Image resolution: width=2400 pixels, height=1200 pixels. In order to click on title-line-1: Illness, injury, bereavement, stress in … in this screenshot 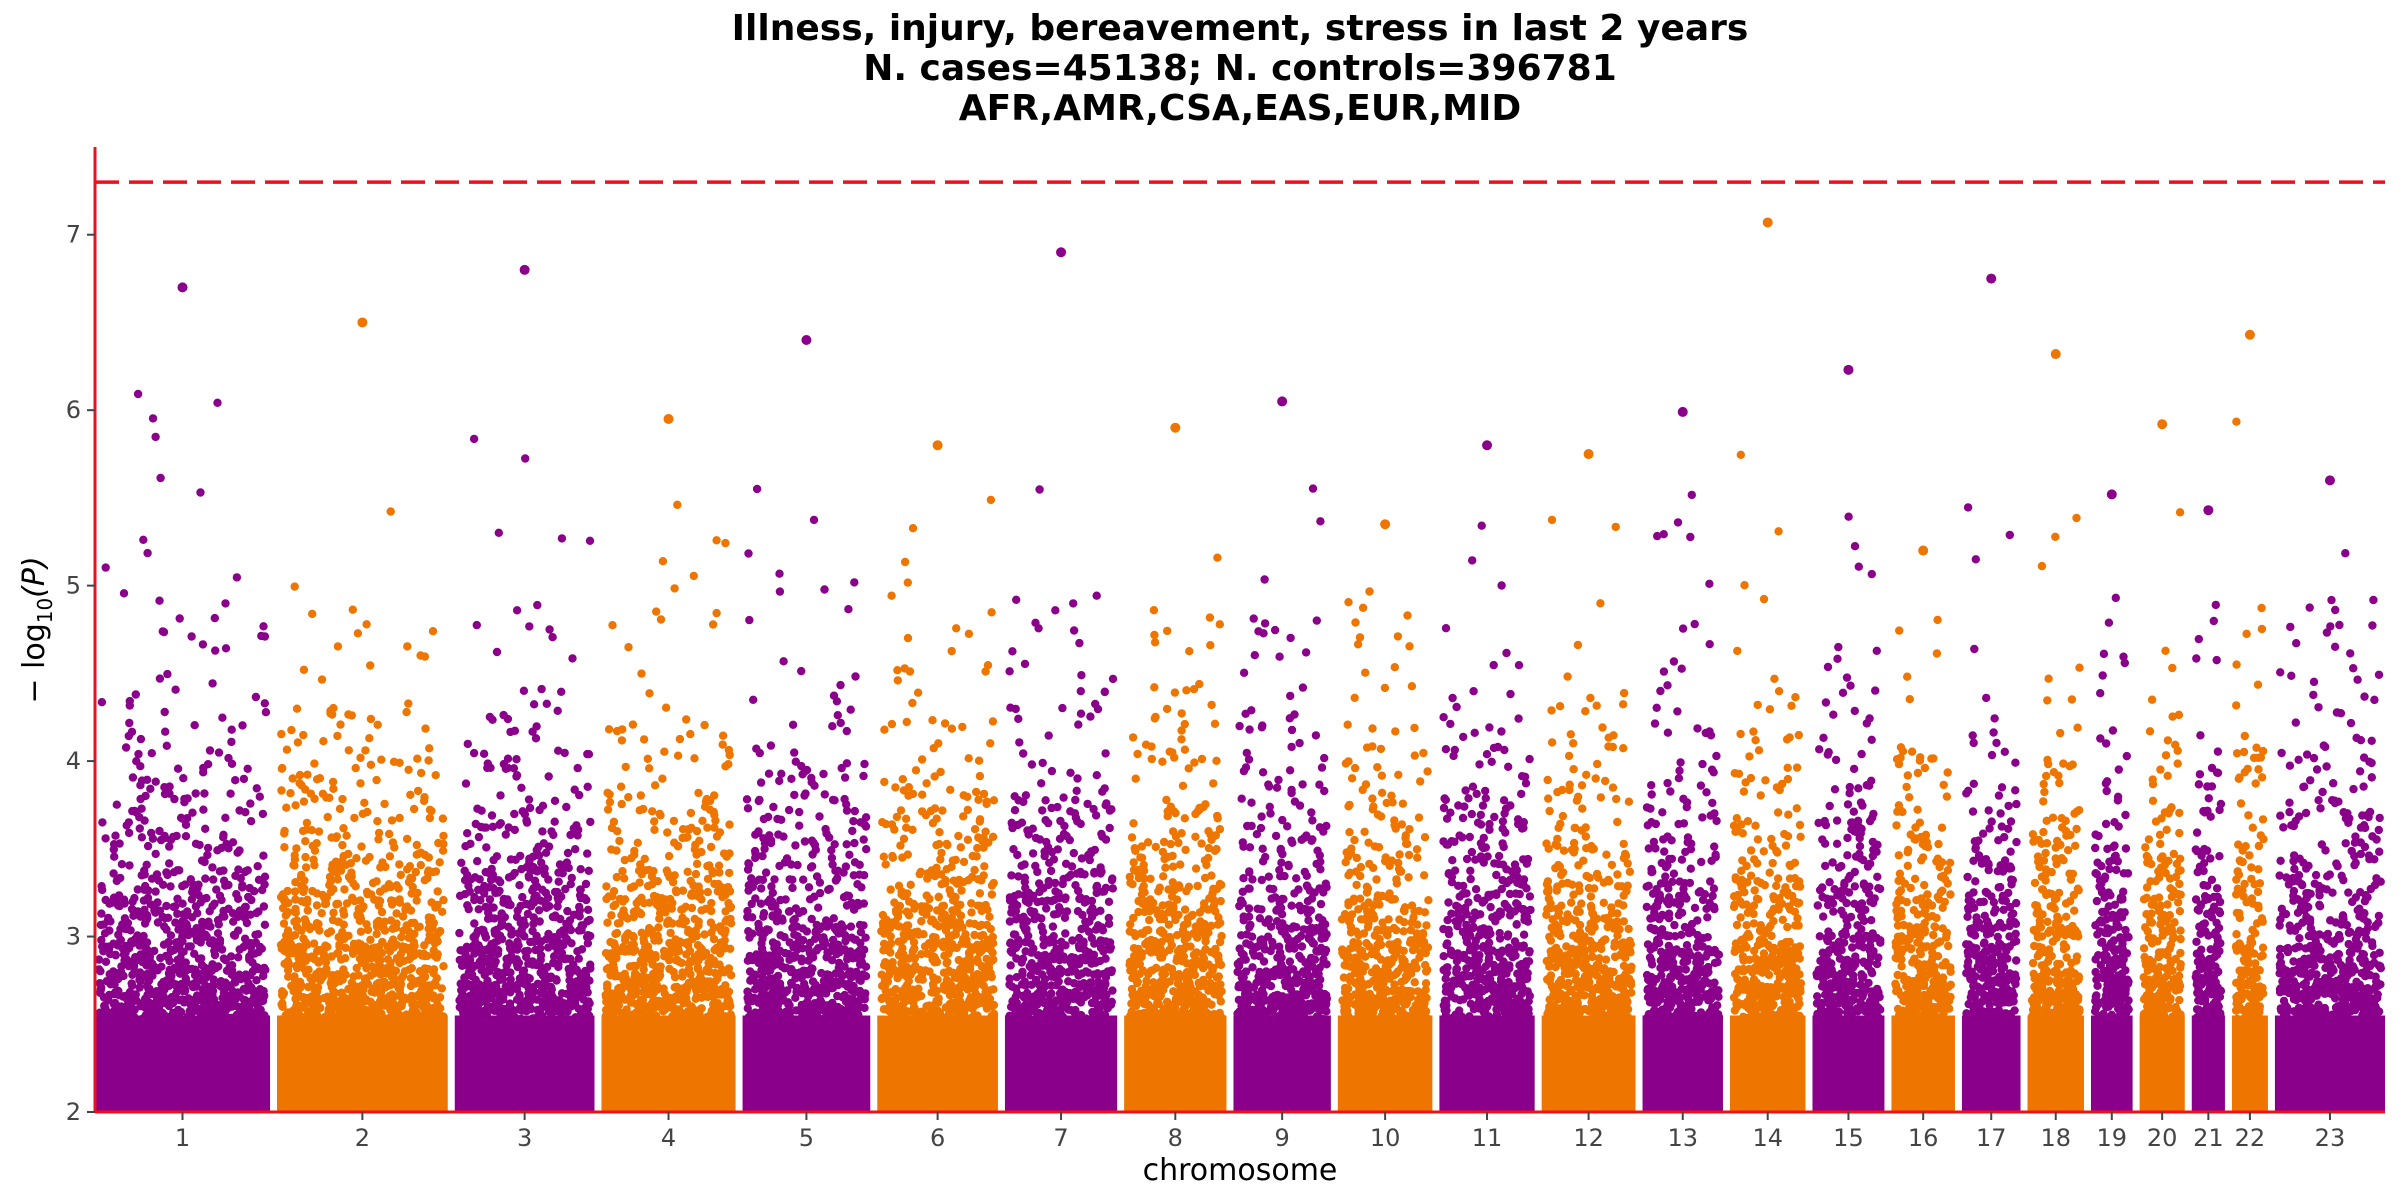, I will do `click(1240, 28)`.